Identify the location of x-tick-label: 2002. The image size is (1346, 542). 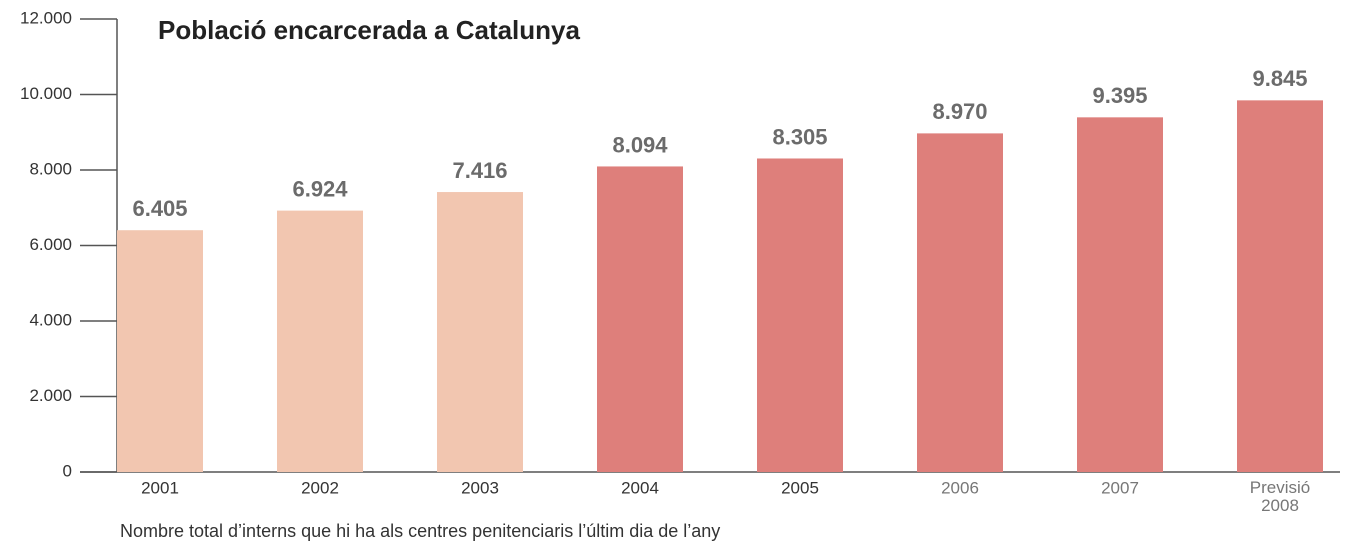
(320, 487).